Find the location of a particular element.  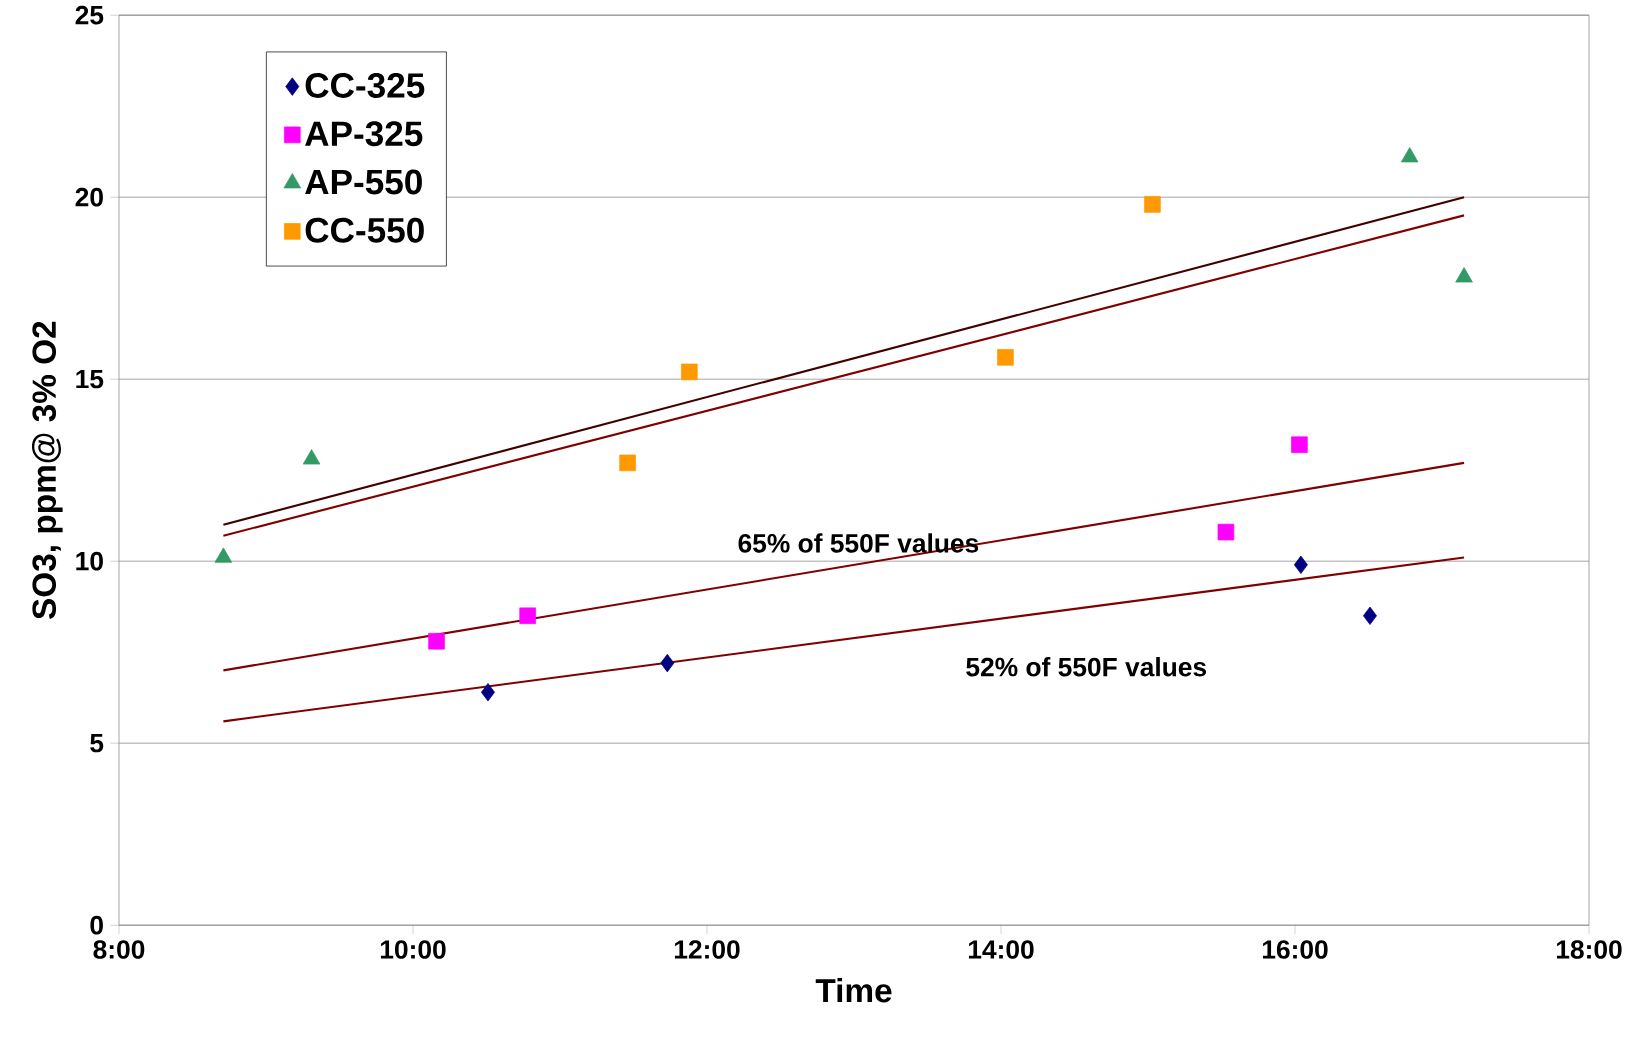

x-axis-title: Time is located at coordinates (853, 990).